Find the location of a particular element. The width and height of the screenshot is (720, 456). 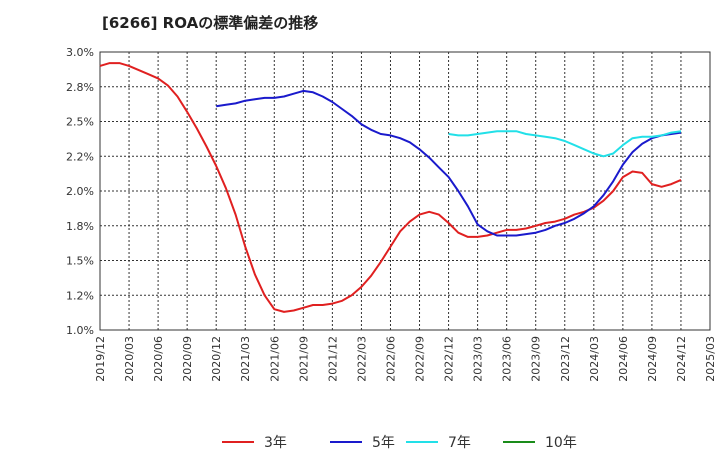

y-tick-label: 1.0% is located at coordinates (80, 330).